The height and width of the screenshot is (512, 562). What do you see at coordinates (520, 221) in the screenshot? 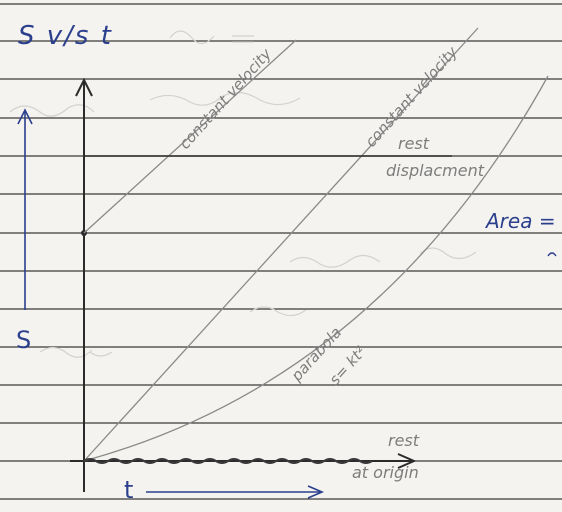
I see `side-note-area: Area =` at bounding box center [520, 221].